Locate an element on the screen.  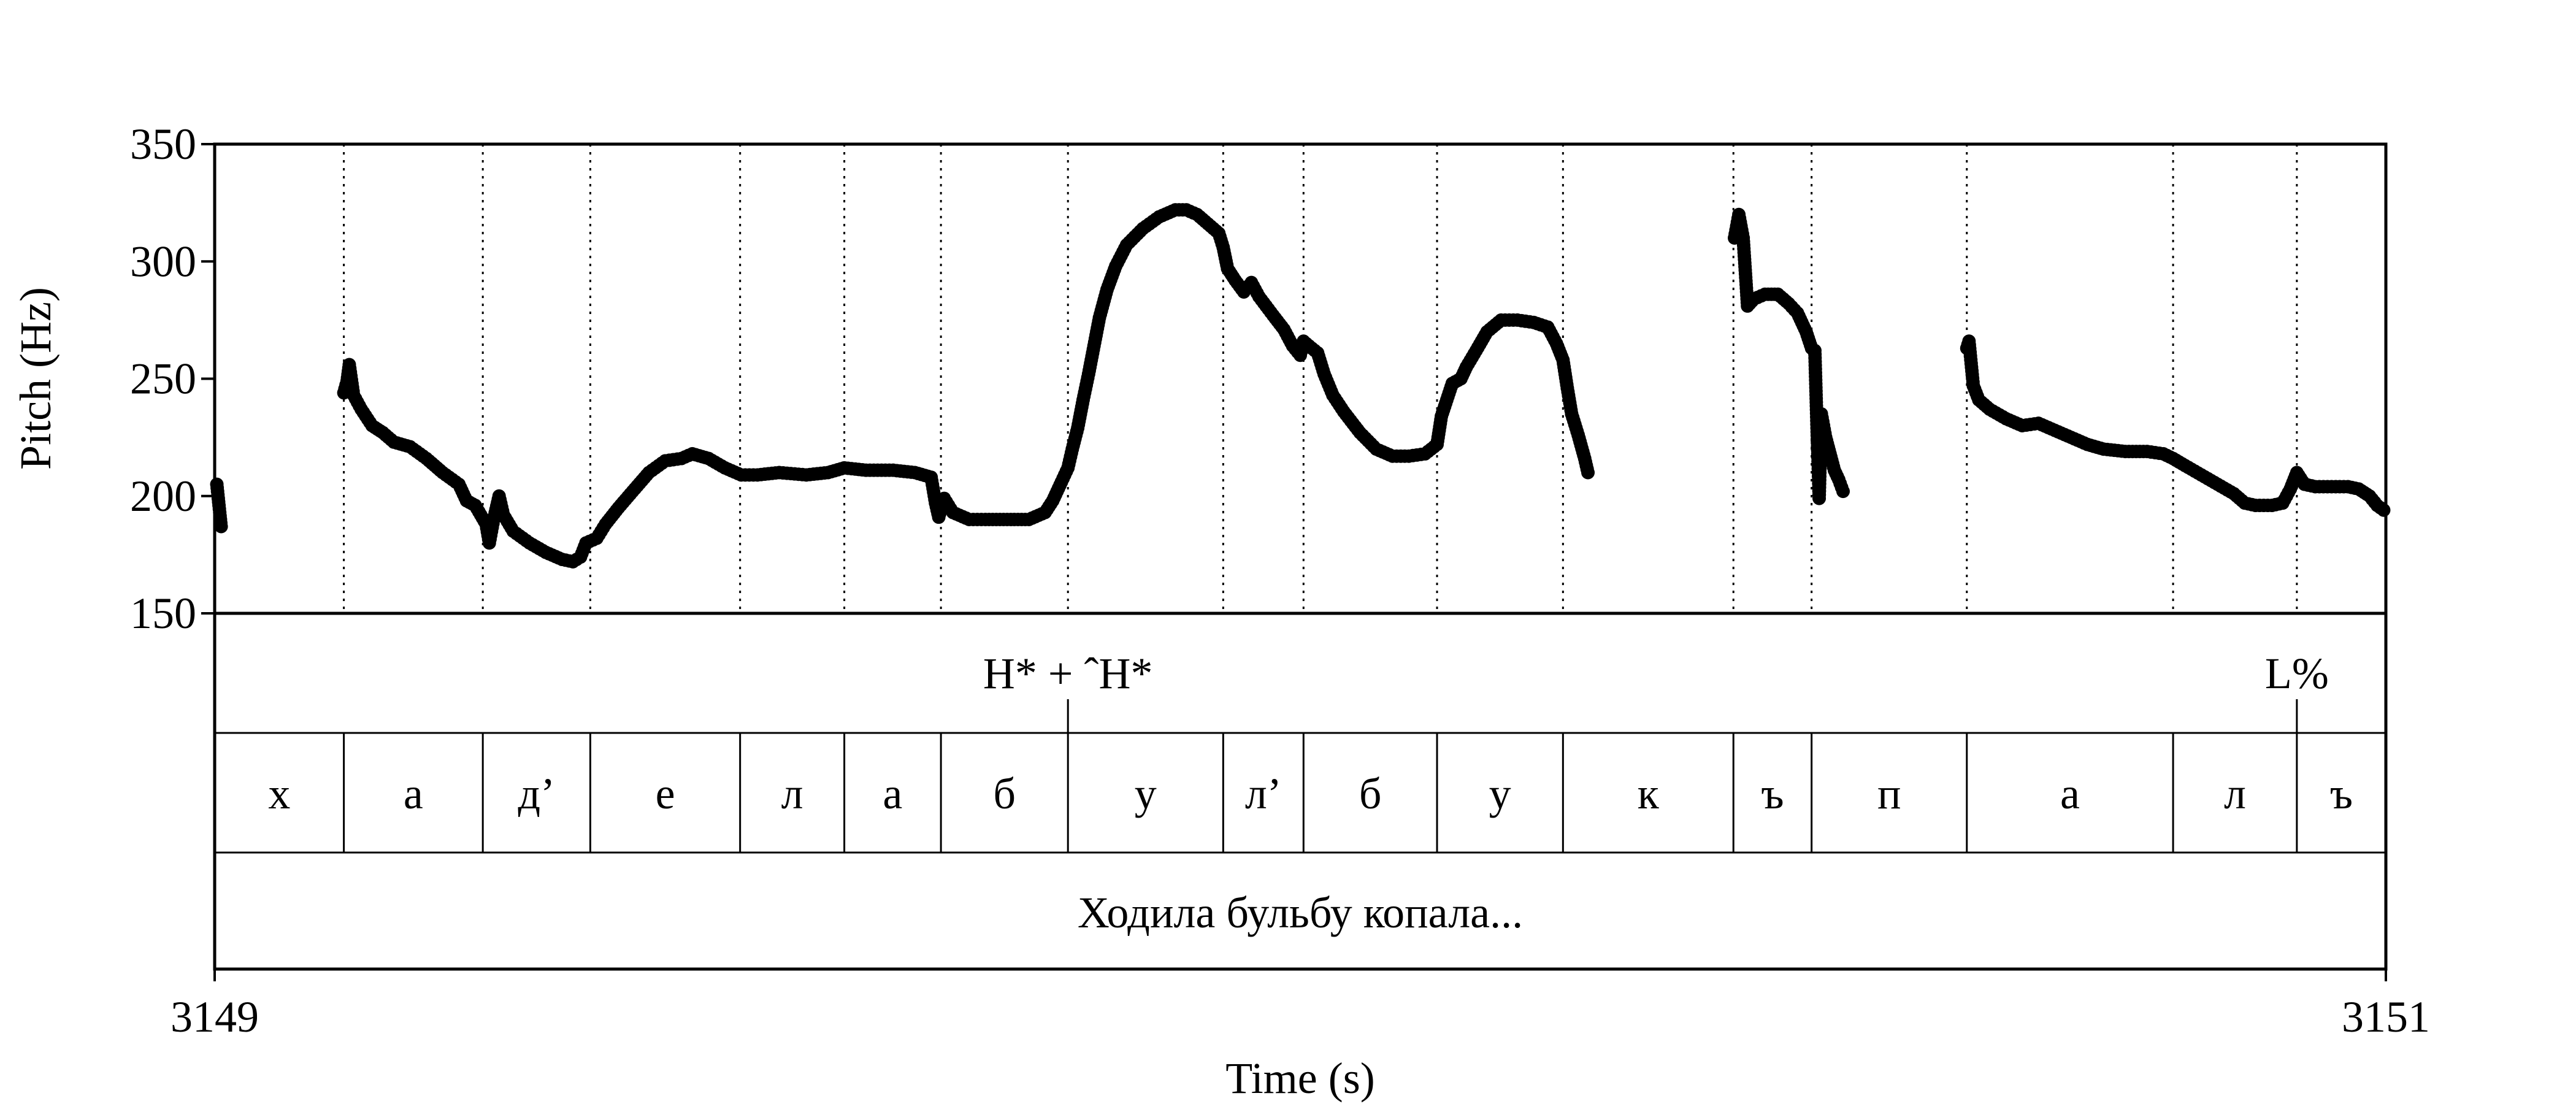
tone-label-0: H* + ˆH* is located at coordinates (1068, 673).